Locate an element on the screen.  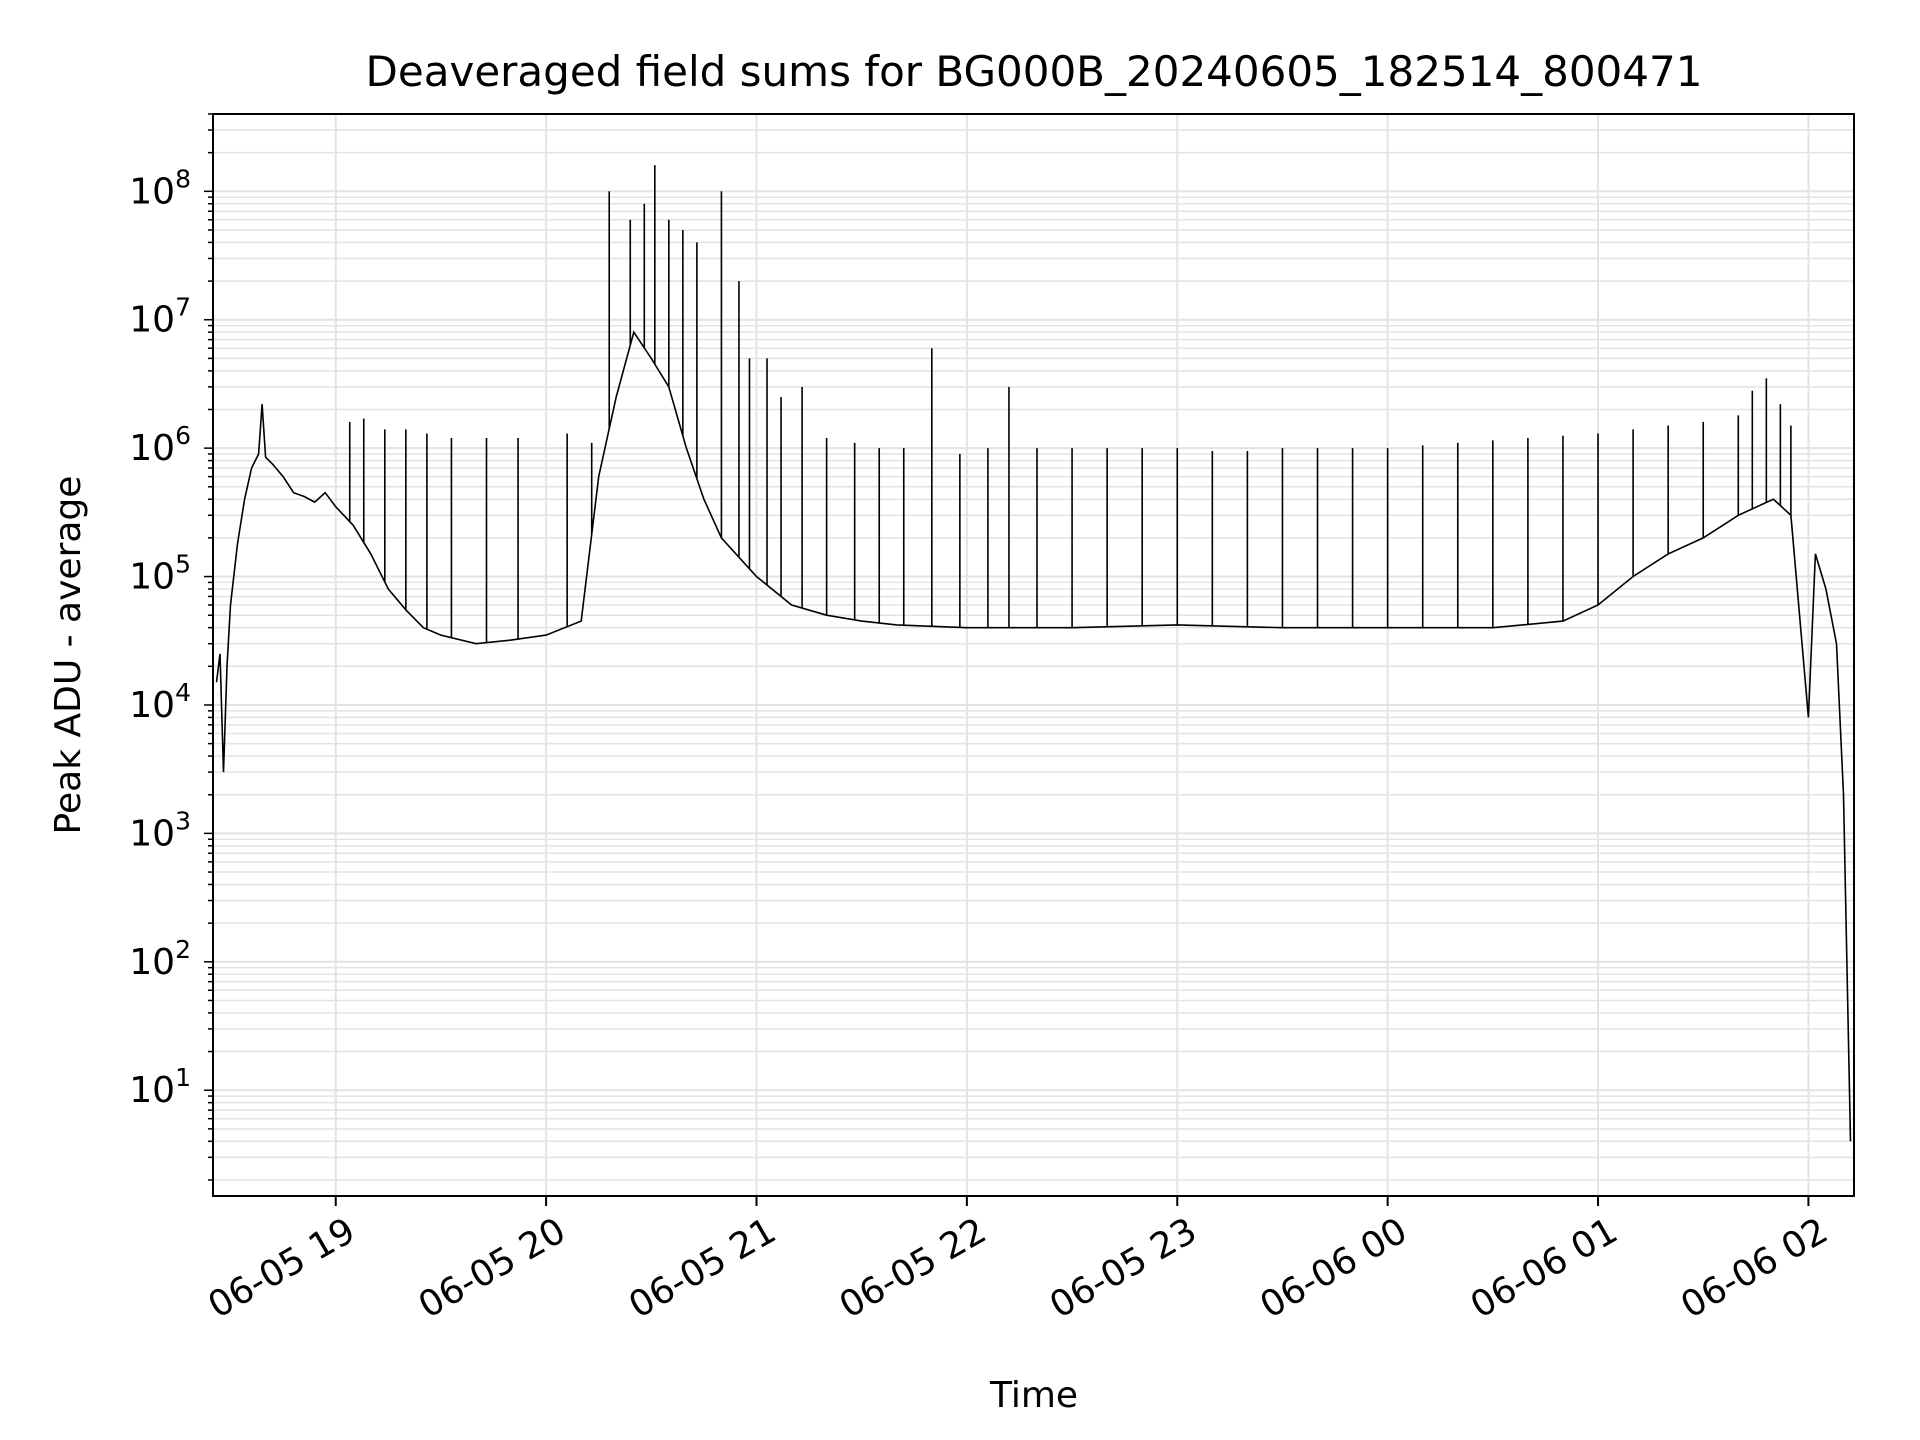
y-axis-label: Peak ADU - average is located at coordinates (68, 655).